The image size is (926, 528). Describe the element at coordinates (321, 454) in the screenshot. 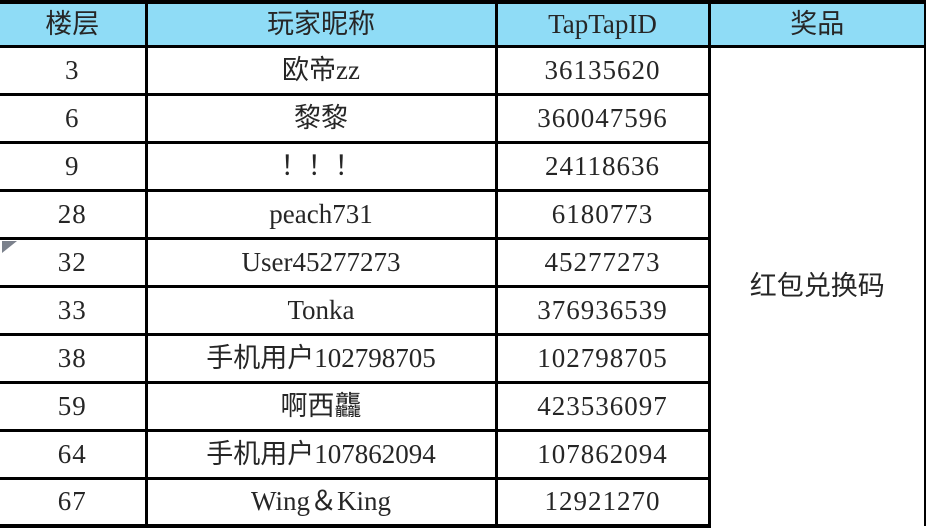

I see `nickname-cell: 手机用户107862094` at that location.